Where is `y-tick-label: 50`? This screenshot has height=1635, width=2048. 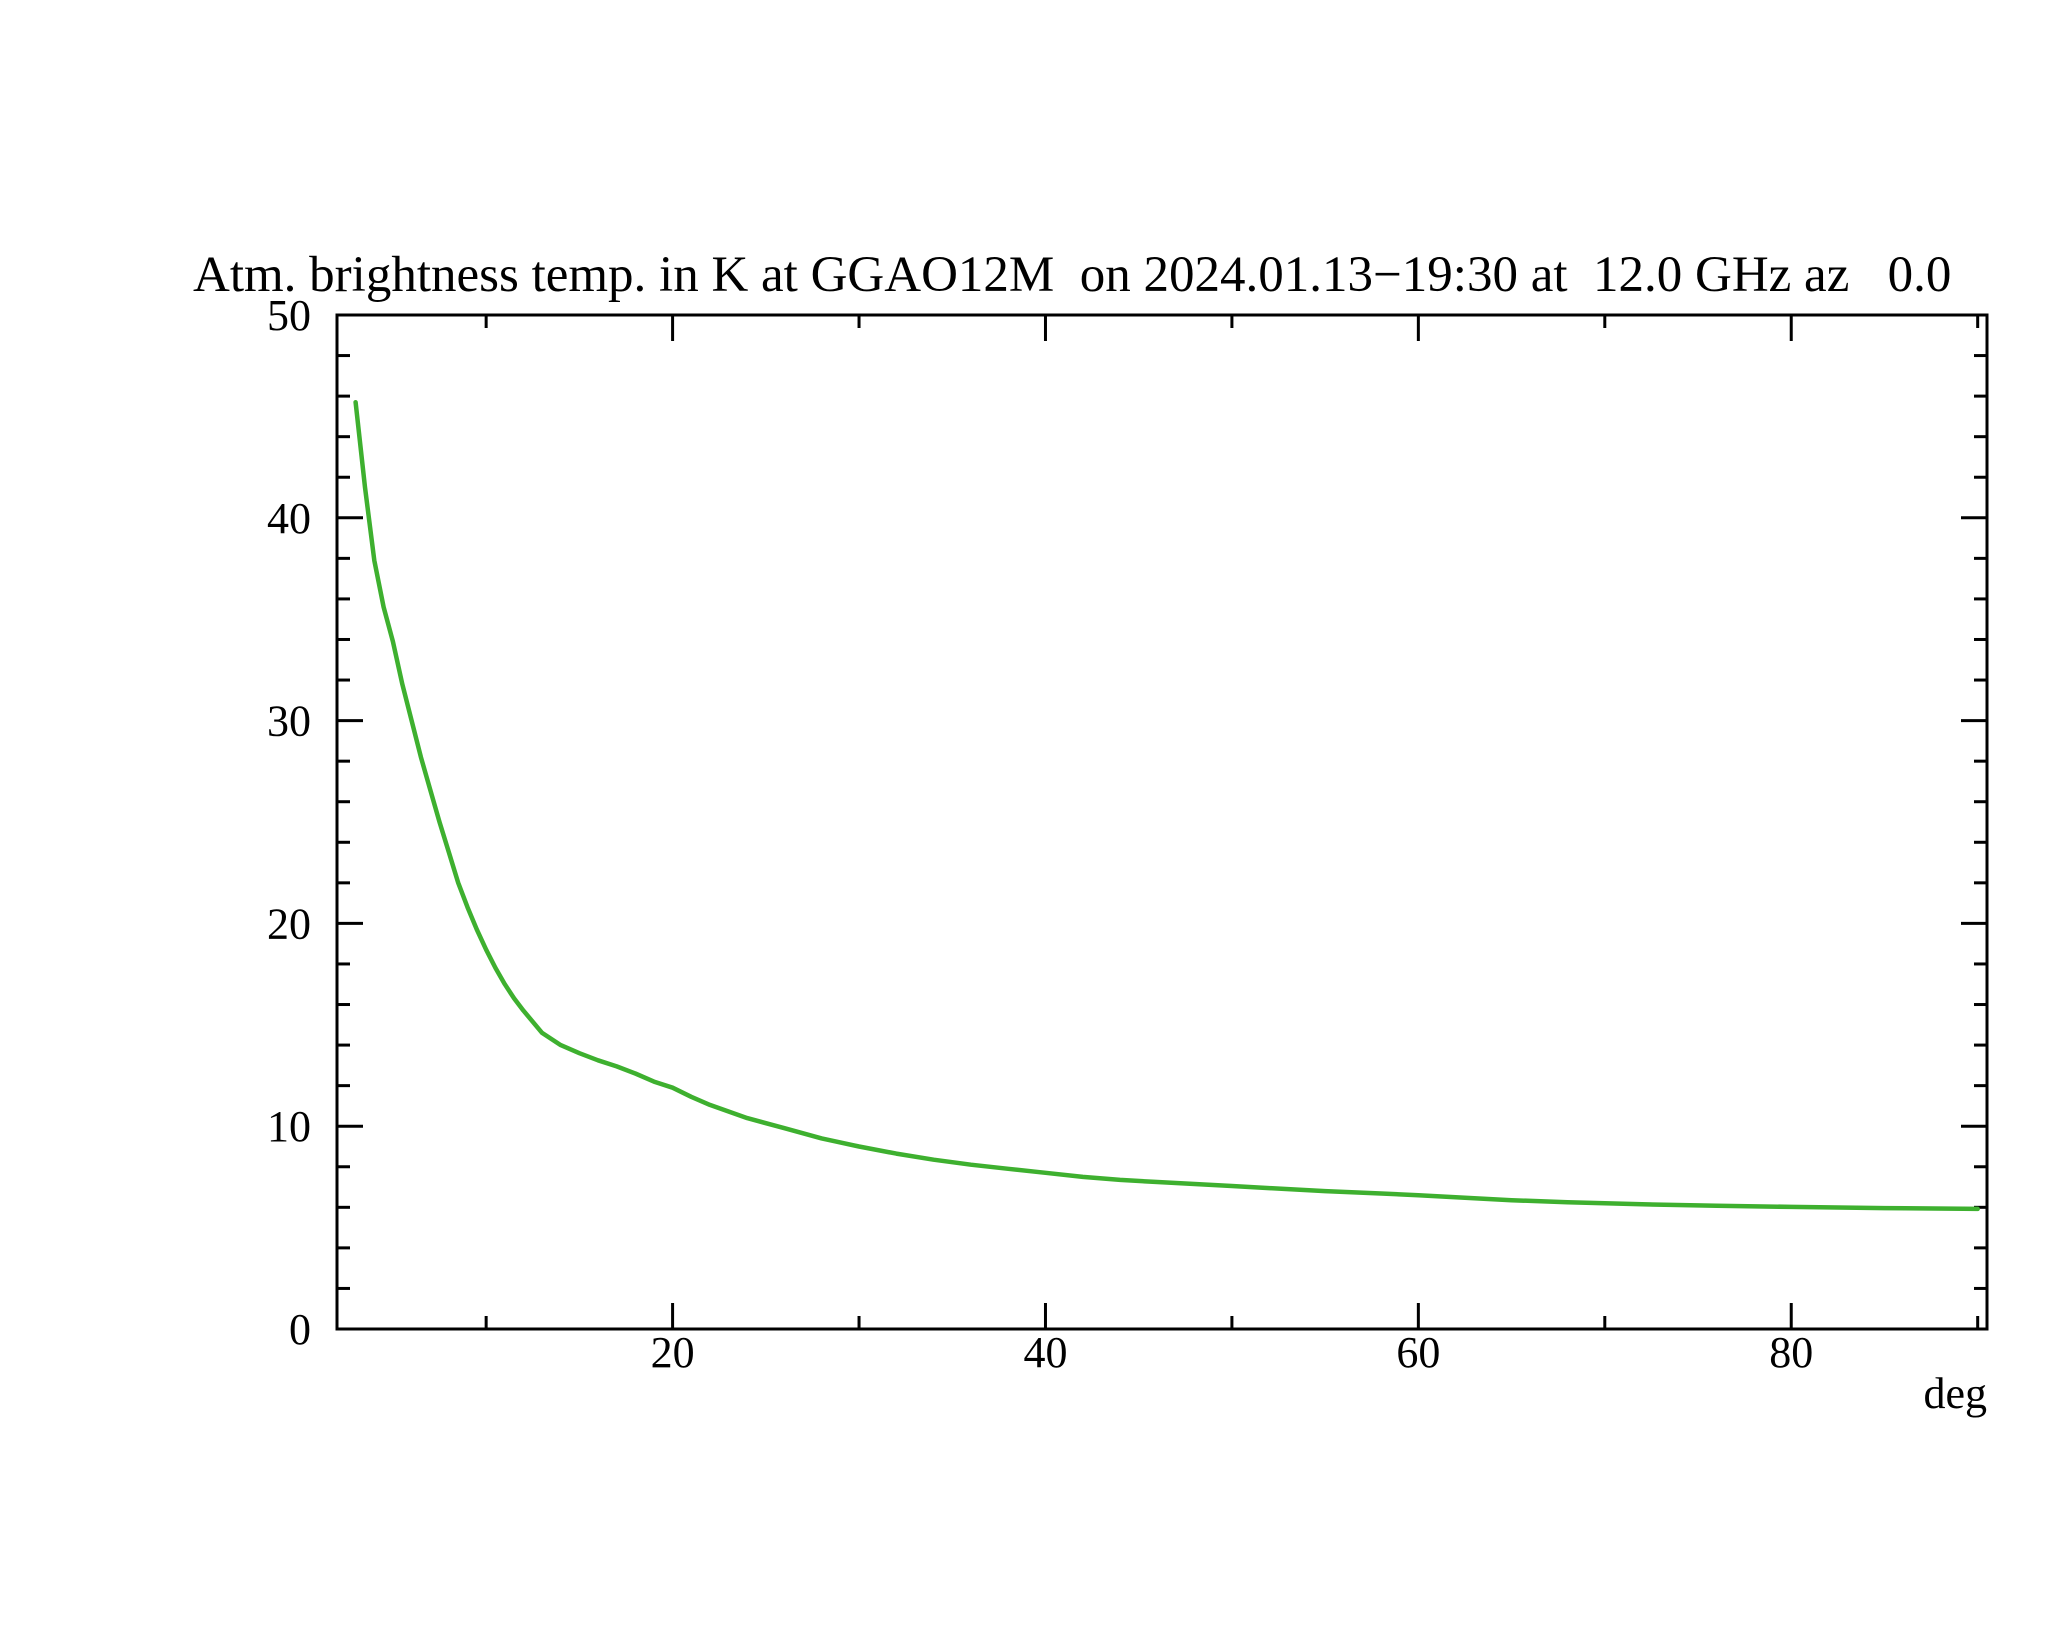
y-tick-label: 50 is located at coordinates (289, 315).